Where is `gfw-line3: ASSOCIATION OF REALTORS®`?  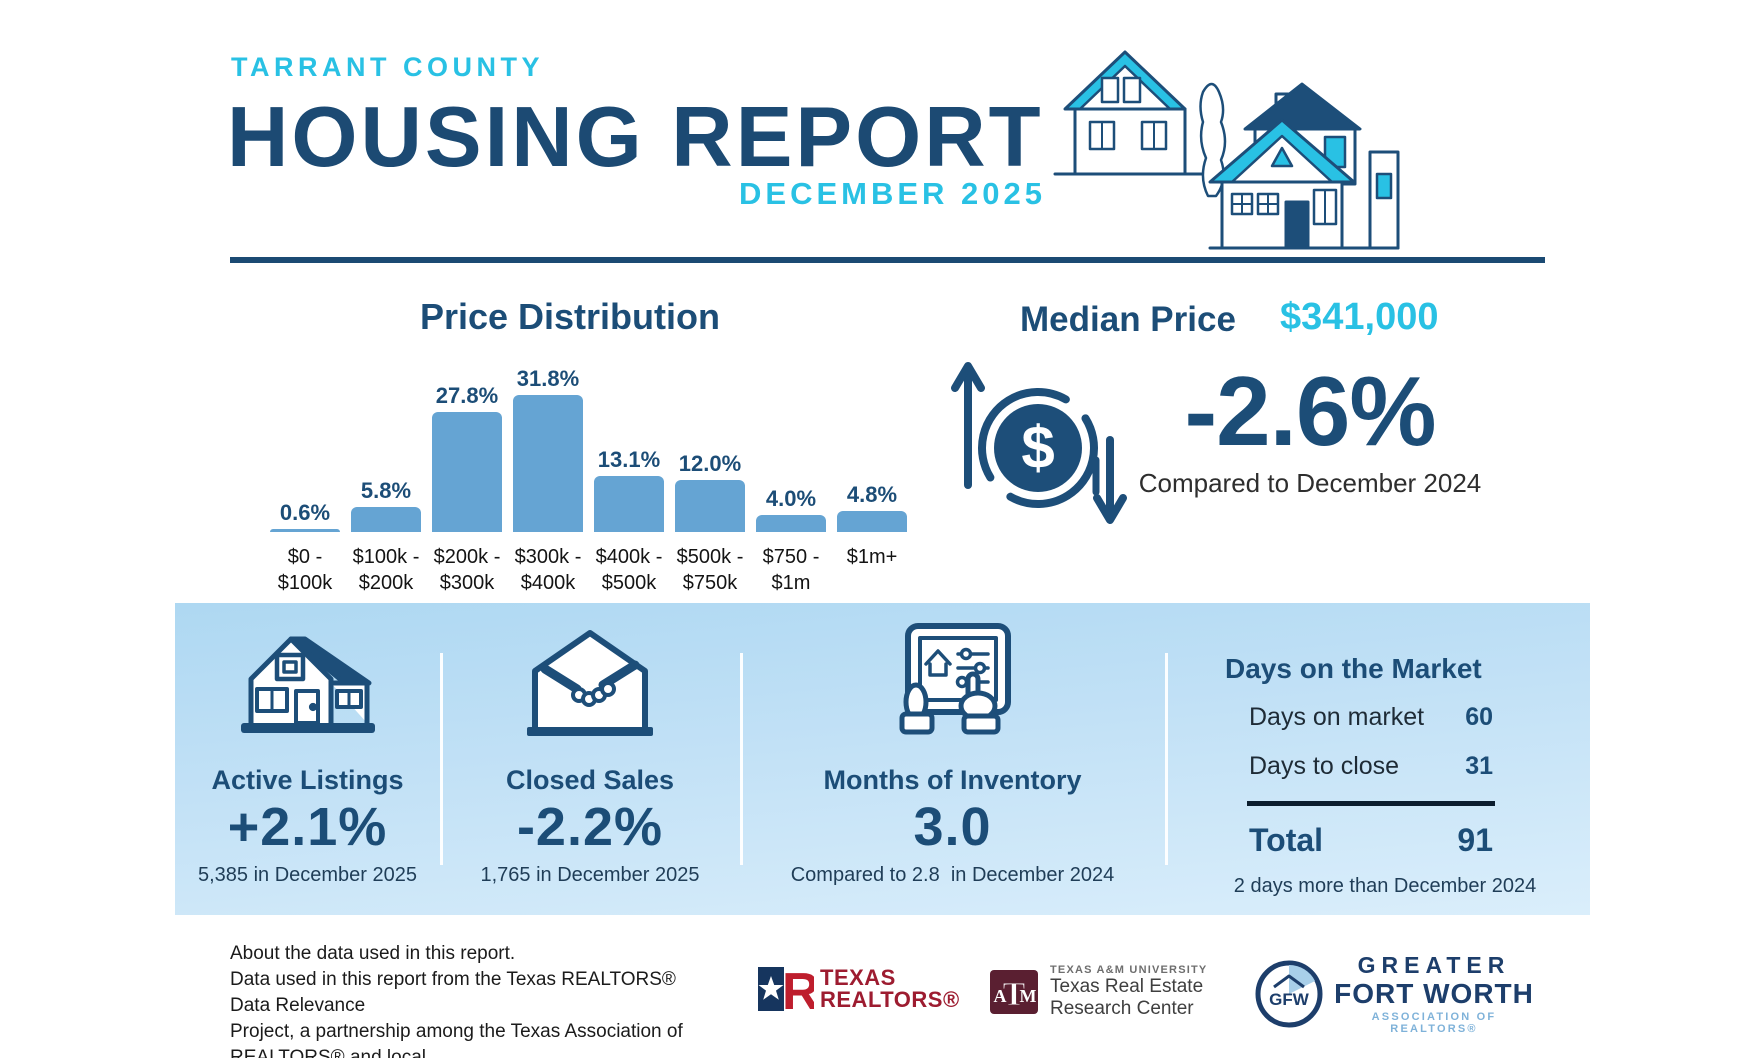
gfw-line3: ASSOCIATION OF REALTORS® is located at coordinates (1434, 1023).